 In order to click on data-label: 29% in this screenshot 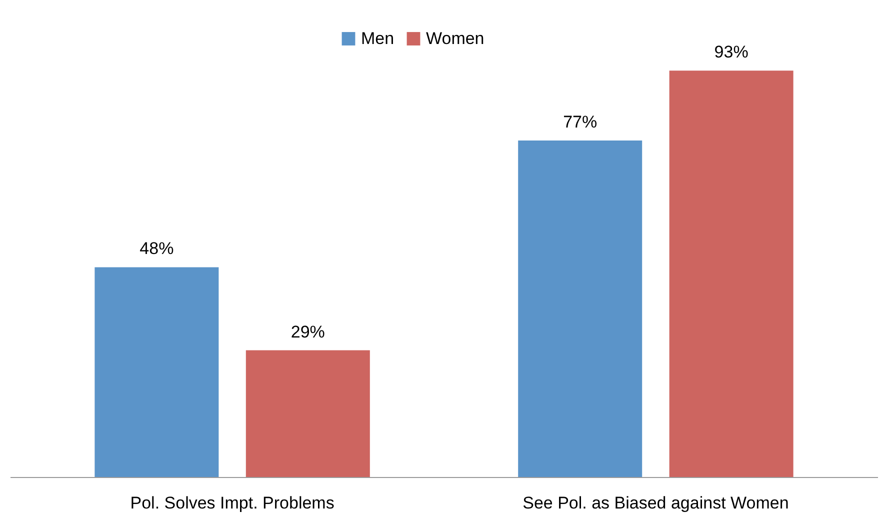, I will do `click(307, 332)`.